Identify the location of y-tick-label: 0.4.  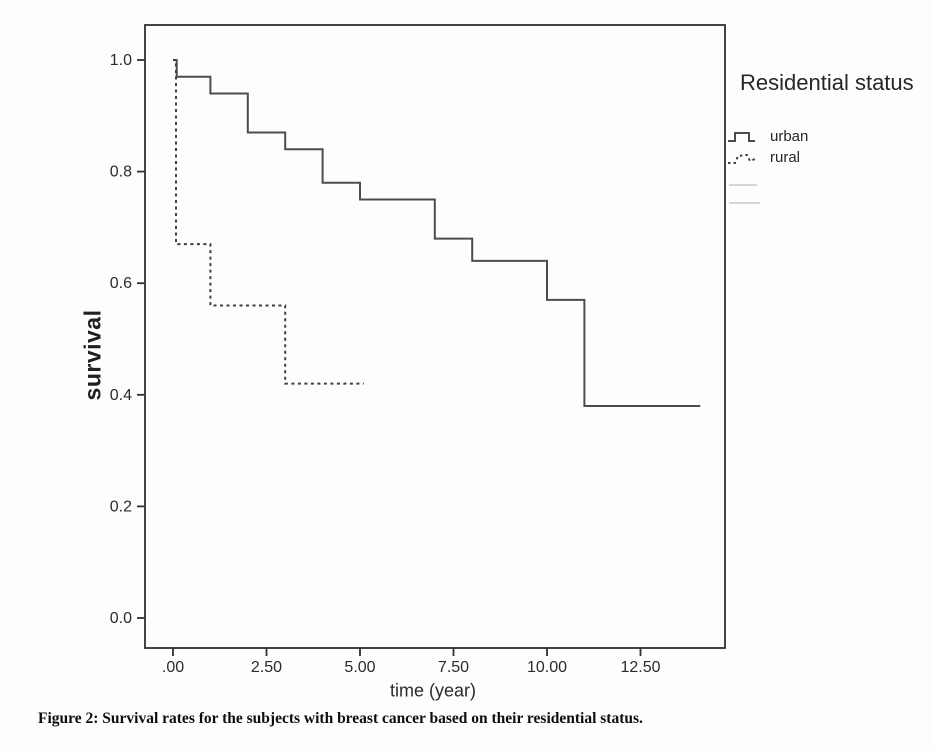
(121, 395).